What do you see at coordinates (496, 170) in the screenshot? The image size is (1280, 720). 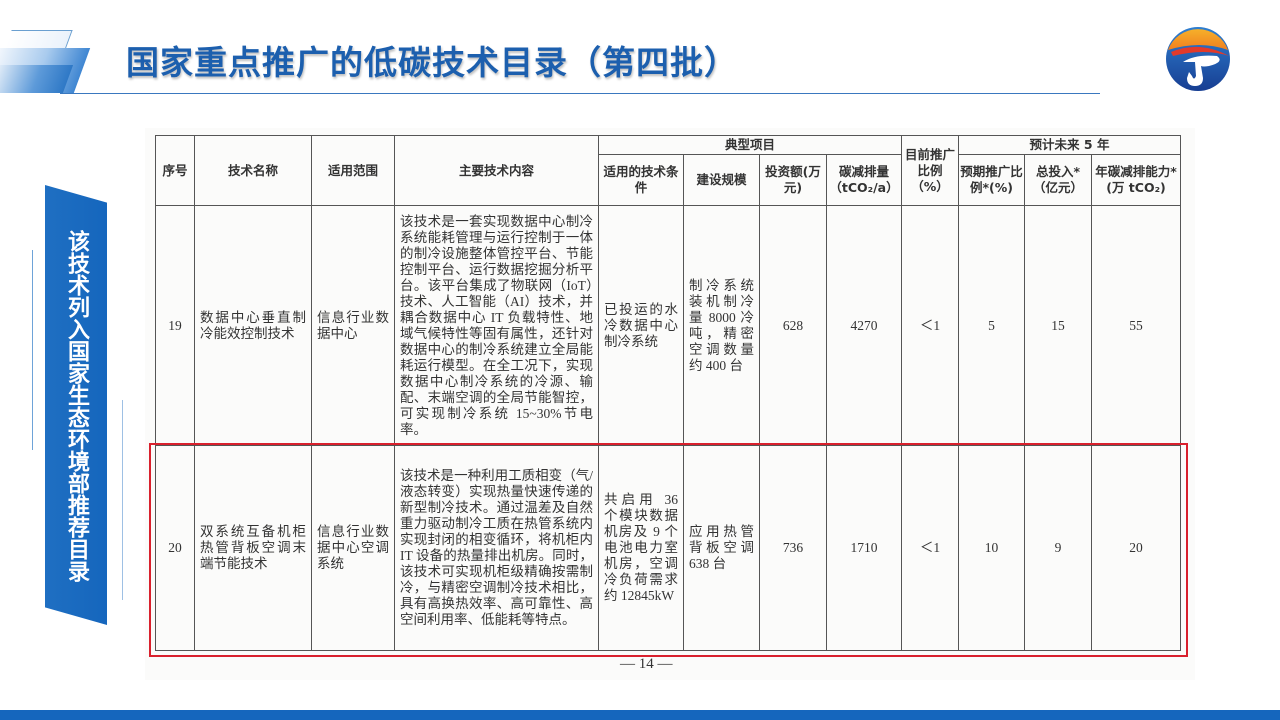 I see `header-content: 主要技术内容` at bounding box center [496, 170].